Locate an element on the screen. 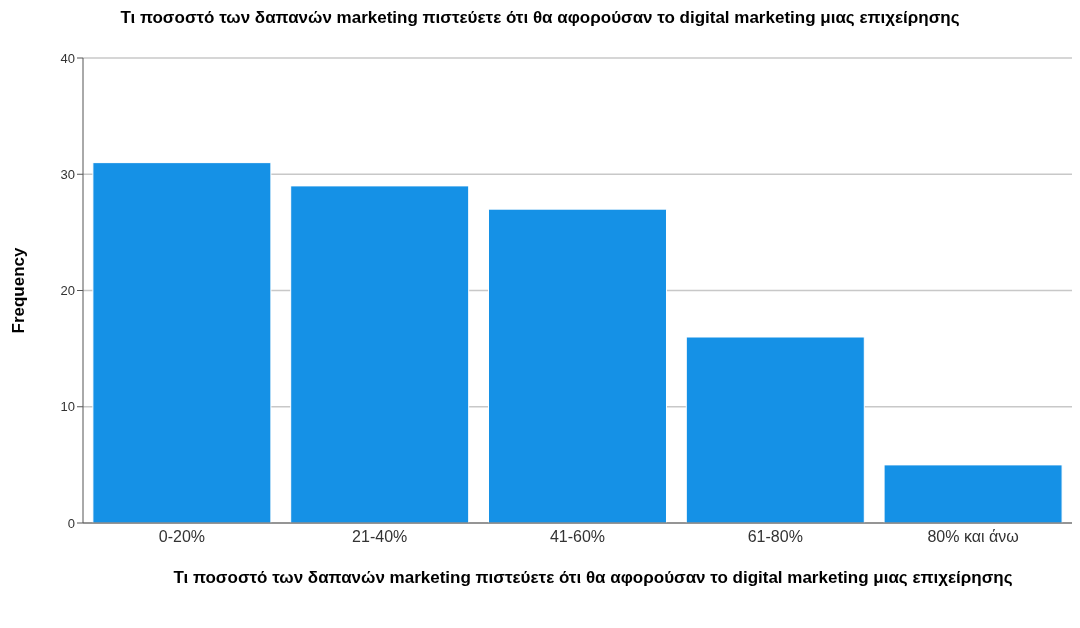 The image size is (1080, 628). y-tick-label: 30 is located at coordinates (67, 174).